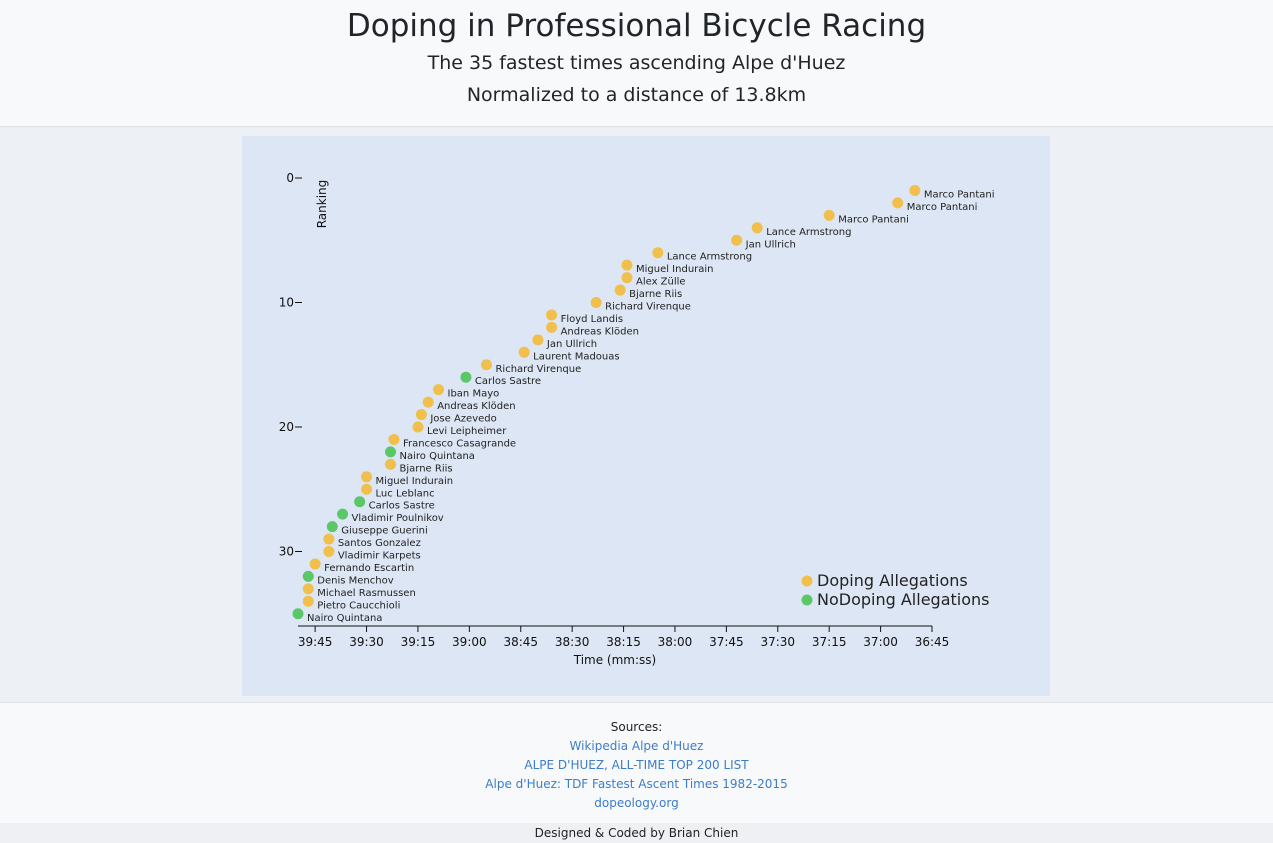 Image resolution: width=1273 pixels, height=843 pixels. I want to click on source-link-dopeology: dopeology.org, so click(636, 803).